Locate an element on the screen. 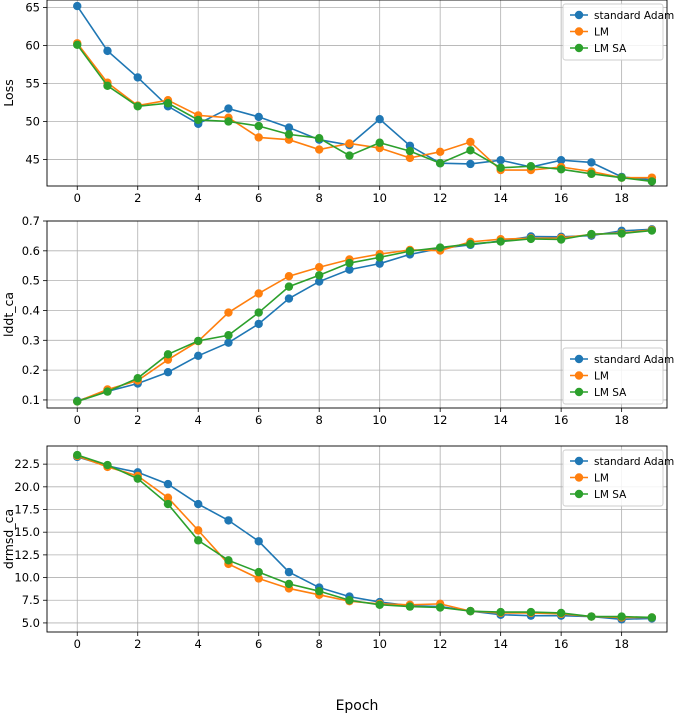 The width and height of the screenshot is (685, 713). y-tick-label: 22.5 is located at coordinates (27, 464).